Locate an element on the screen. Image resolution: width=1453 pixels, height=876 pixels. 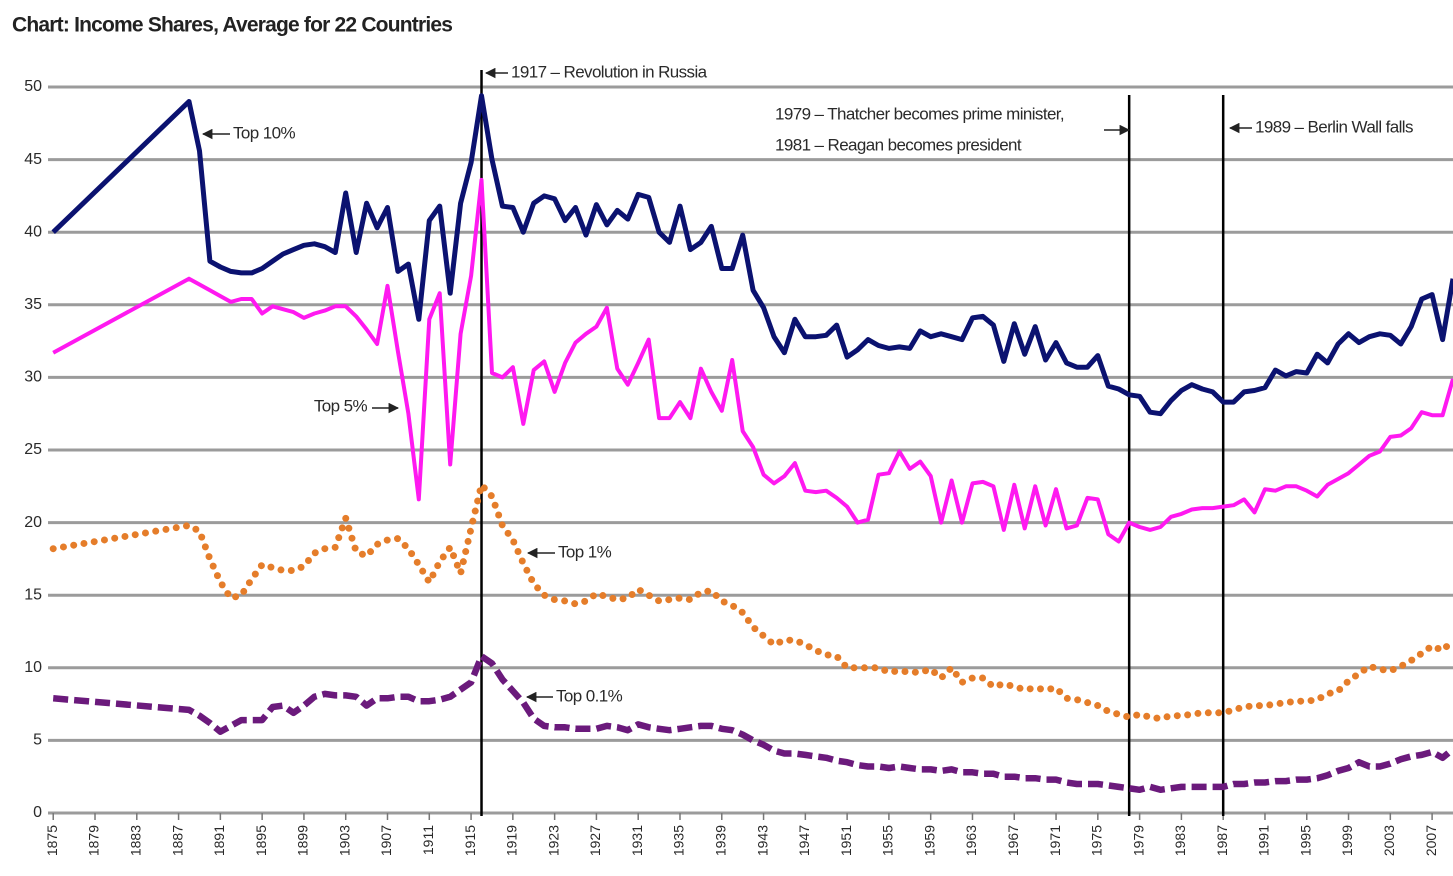
event-label: 1981 – Reagan becomes president is located at coordinates (898, 144).